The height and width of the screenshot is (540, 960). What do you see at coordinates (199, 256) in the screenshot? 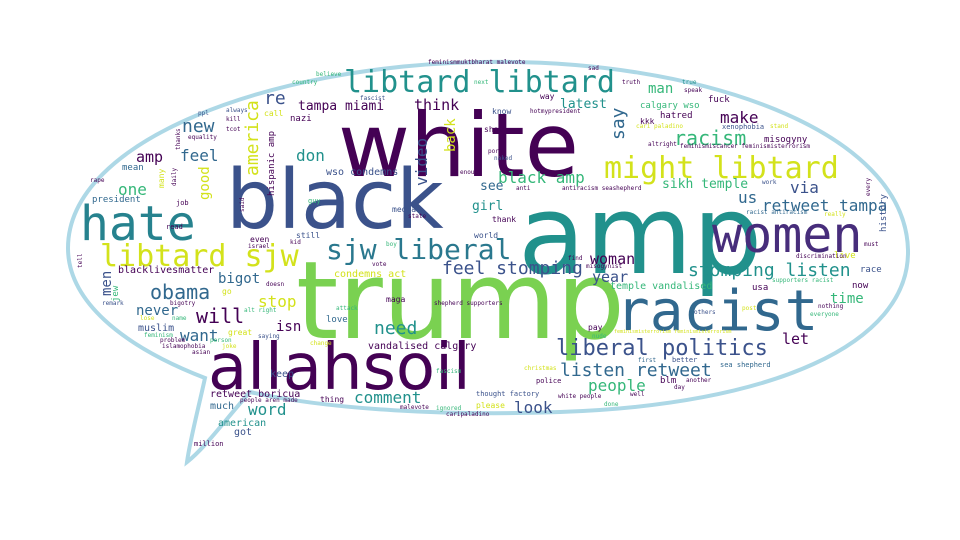
I see `word-libtard-sjw: libtard sjw` at bounding box center [199, 256].